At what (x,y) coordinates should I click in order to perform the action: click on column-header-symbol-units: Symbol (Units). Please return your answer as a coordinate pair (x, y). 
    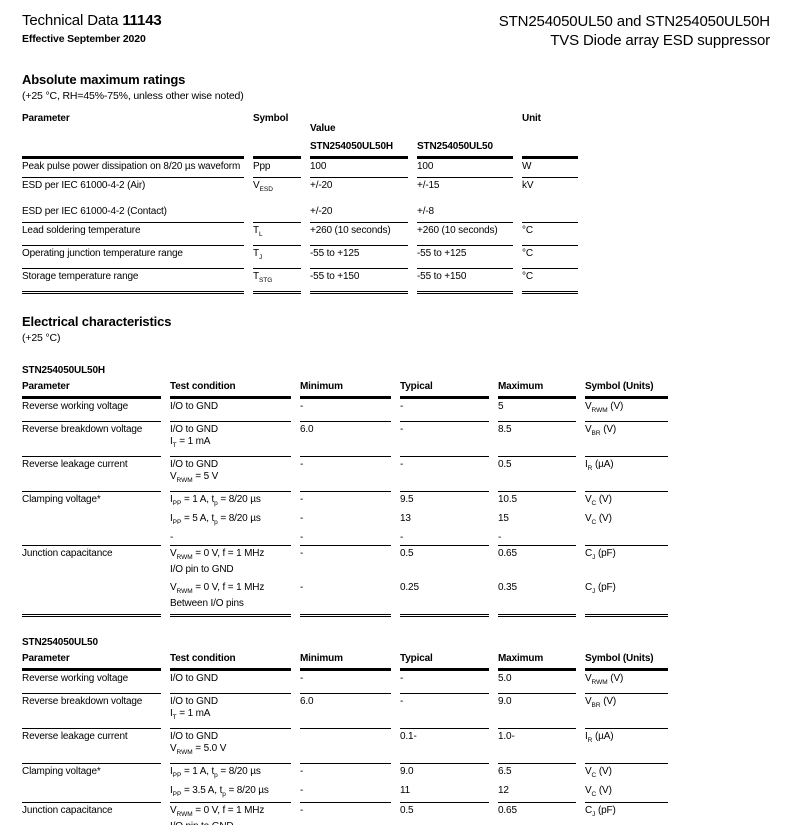
    Looking at the image, I should click on (626, 661).